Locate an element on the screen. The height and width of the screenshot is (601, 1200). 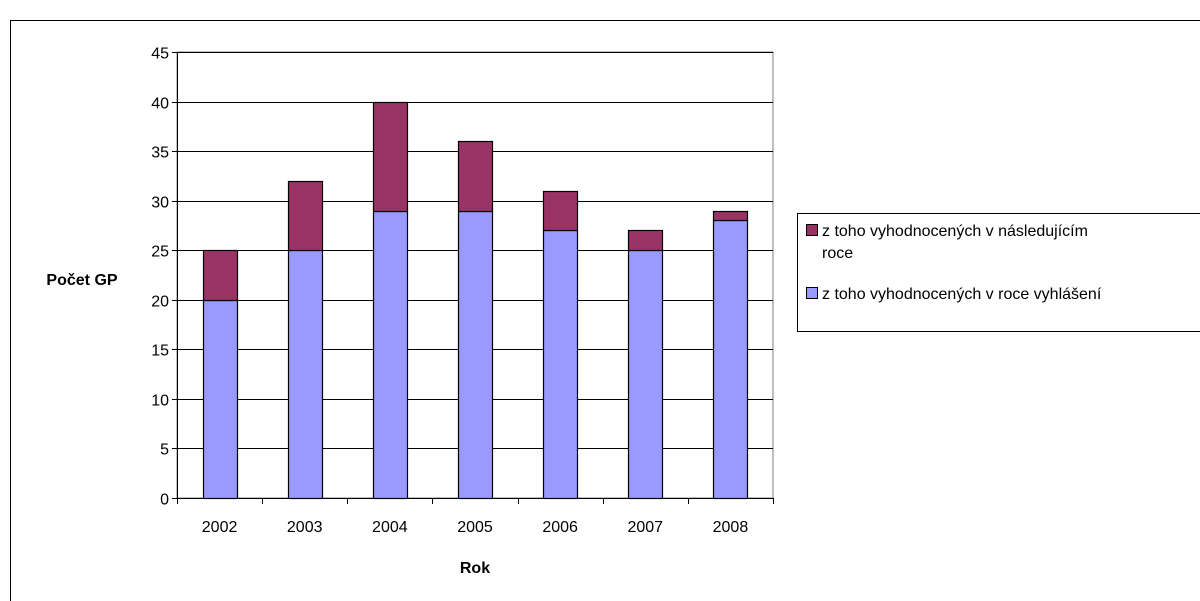
x-axis-label: Rok is located at coordinates (475, 568).